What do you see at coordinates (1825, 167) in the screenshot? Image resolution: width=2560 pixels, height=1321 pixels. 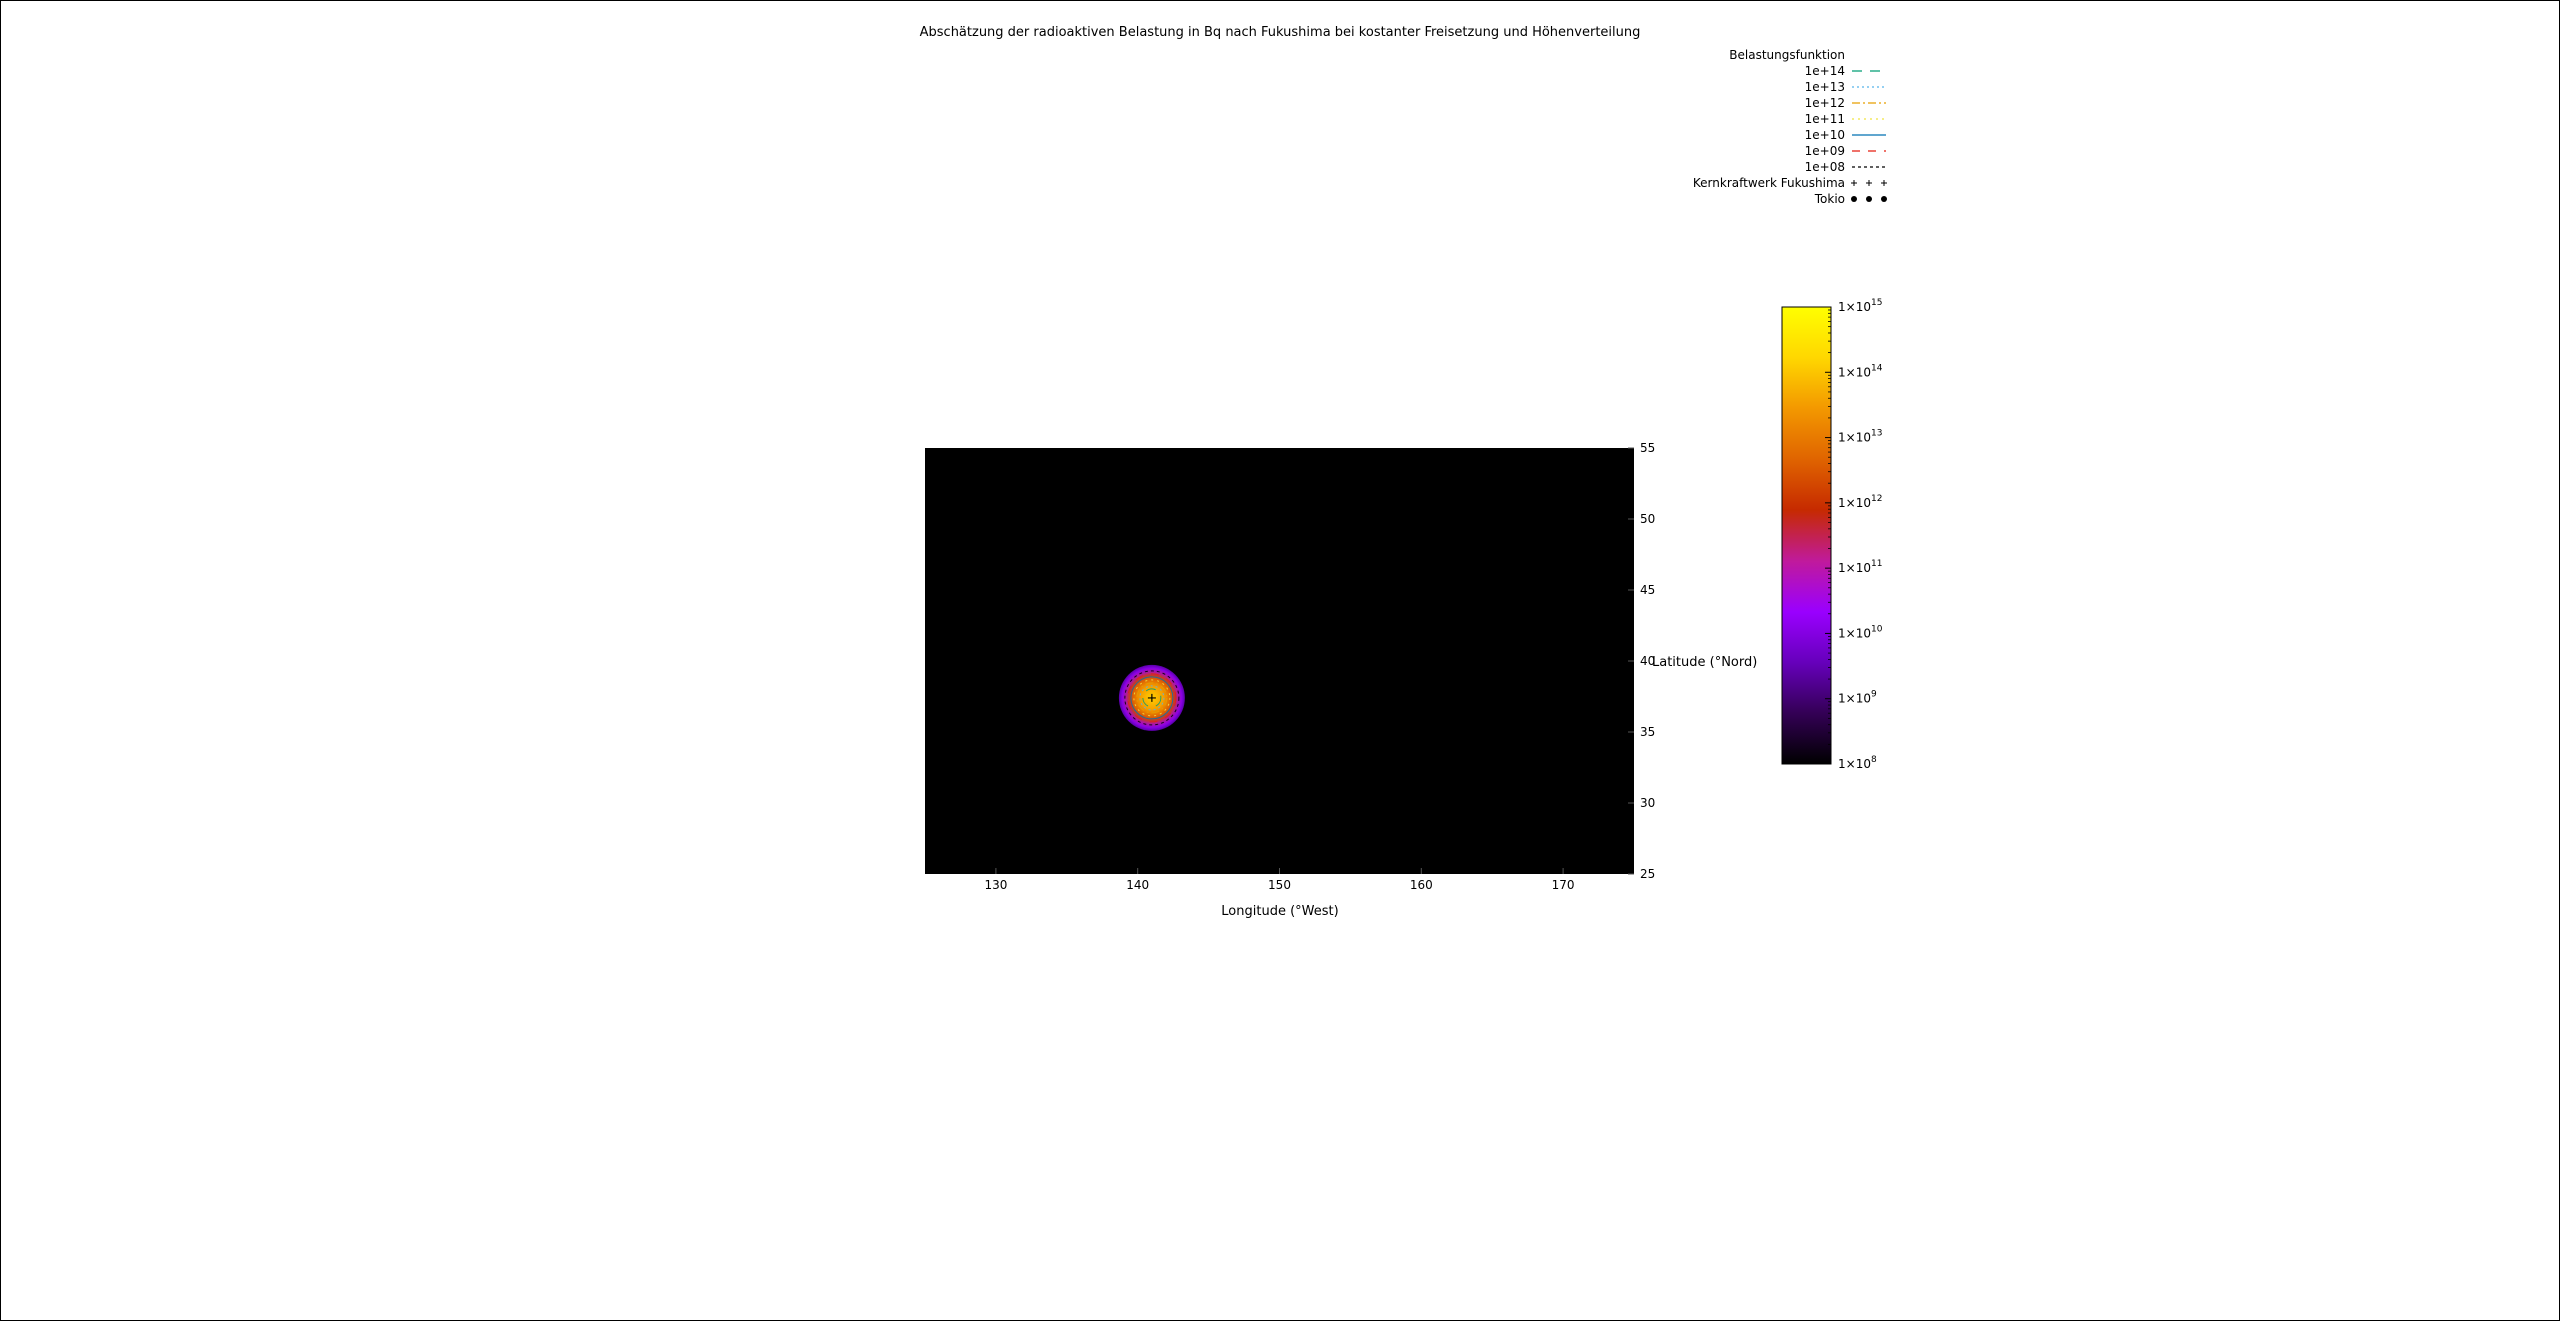 I see `legend-entry-label: 1e+08` at bounding box center [1825, 167].